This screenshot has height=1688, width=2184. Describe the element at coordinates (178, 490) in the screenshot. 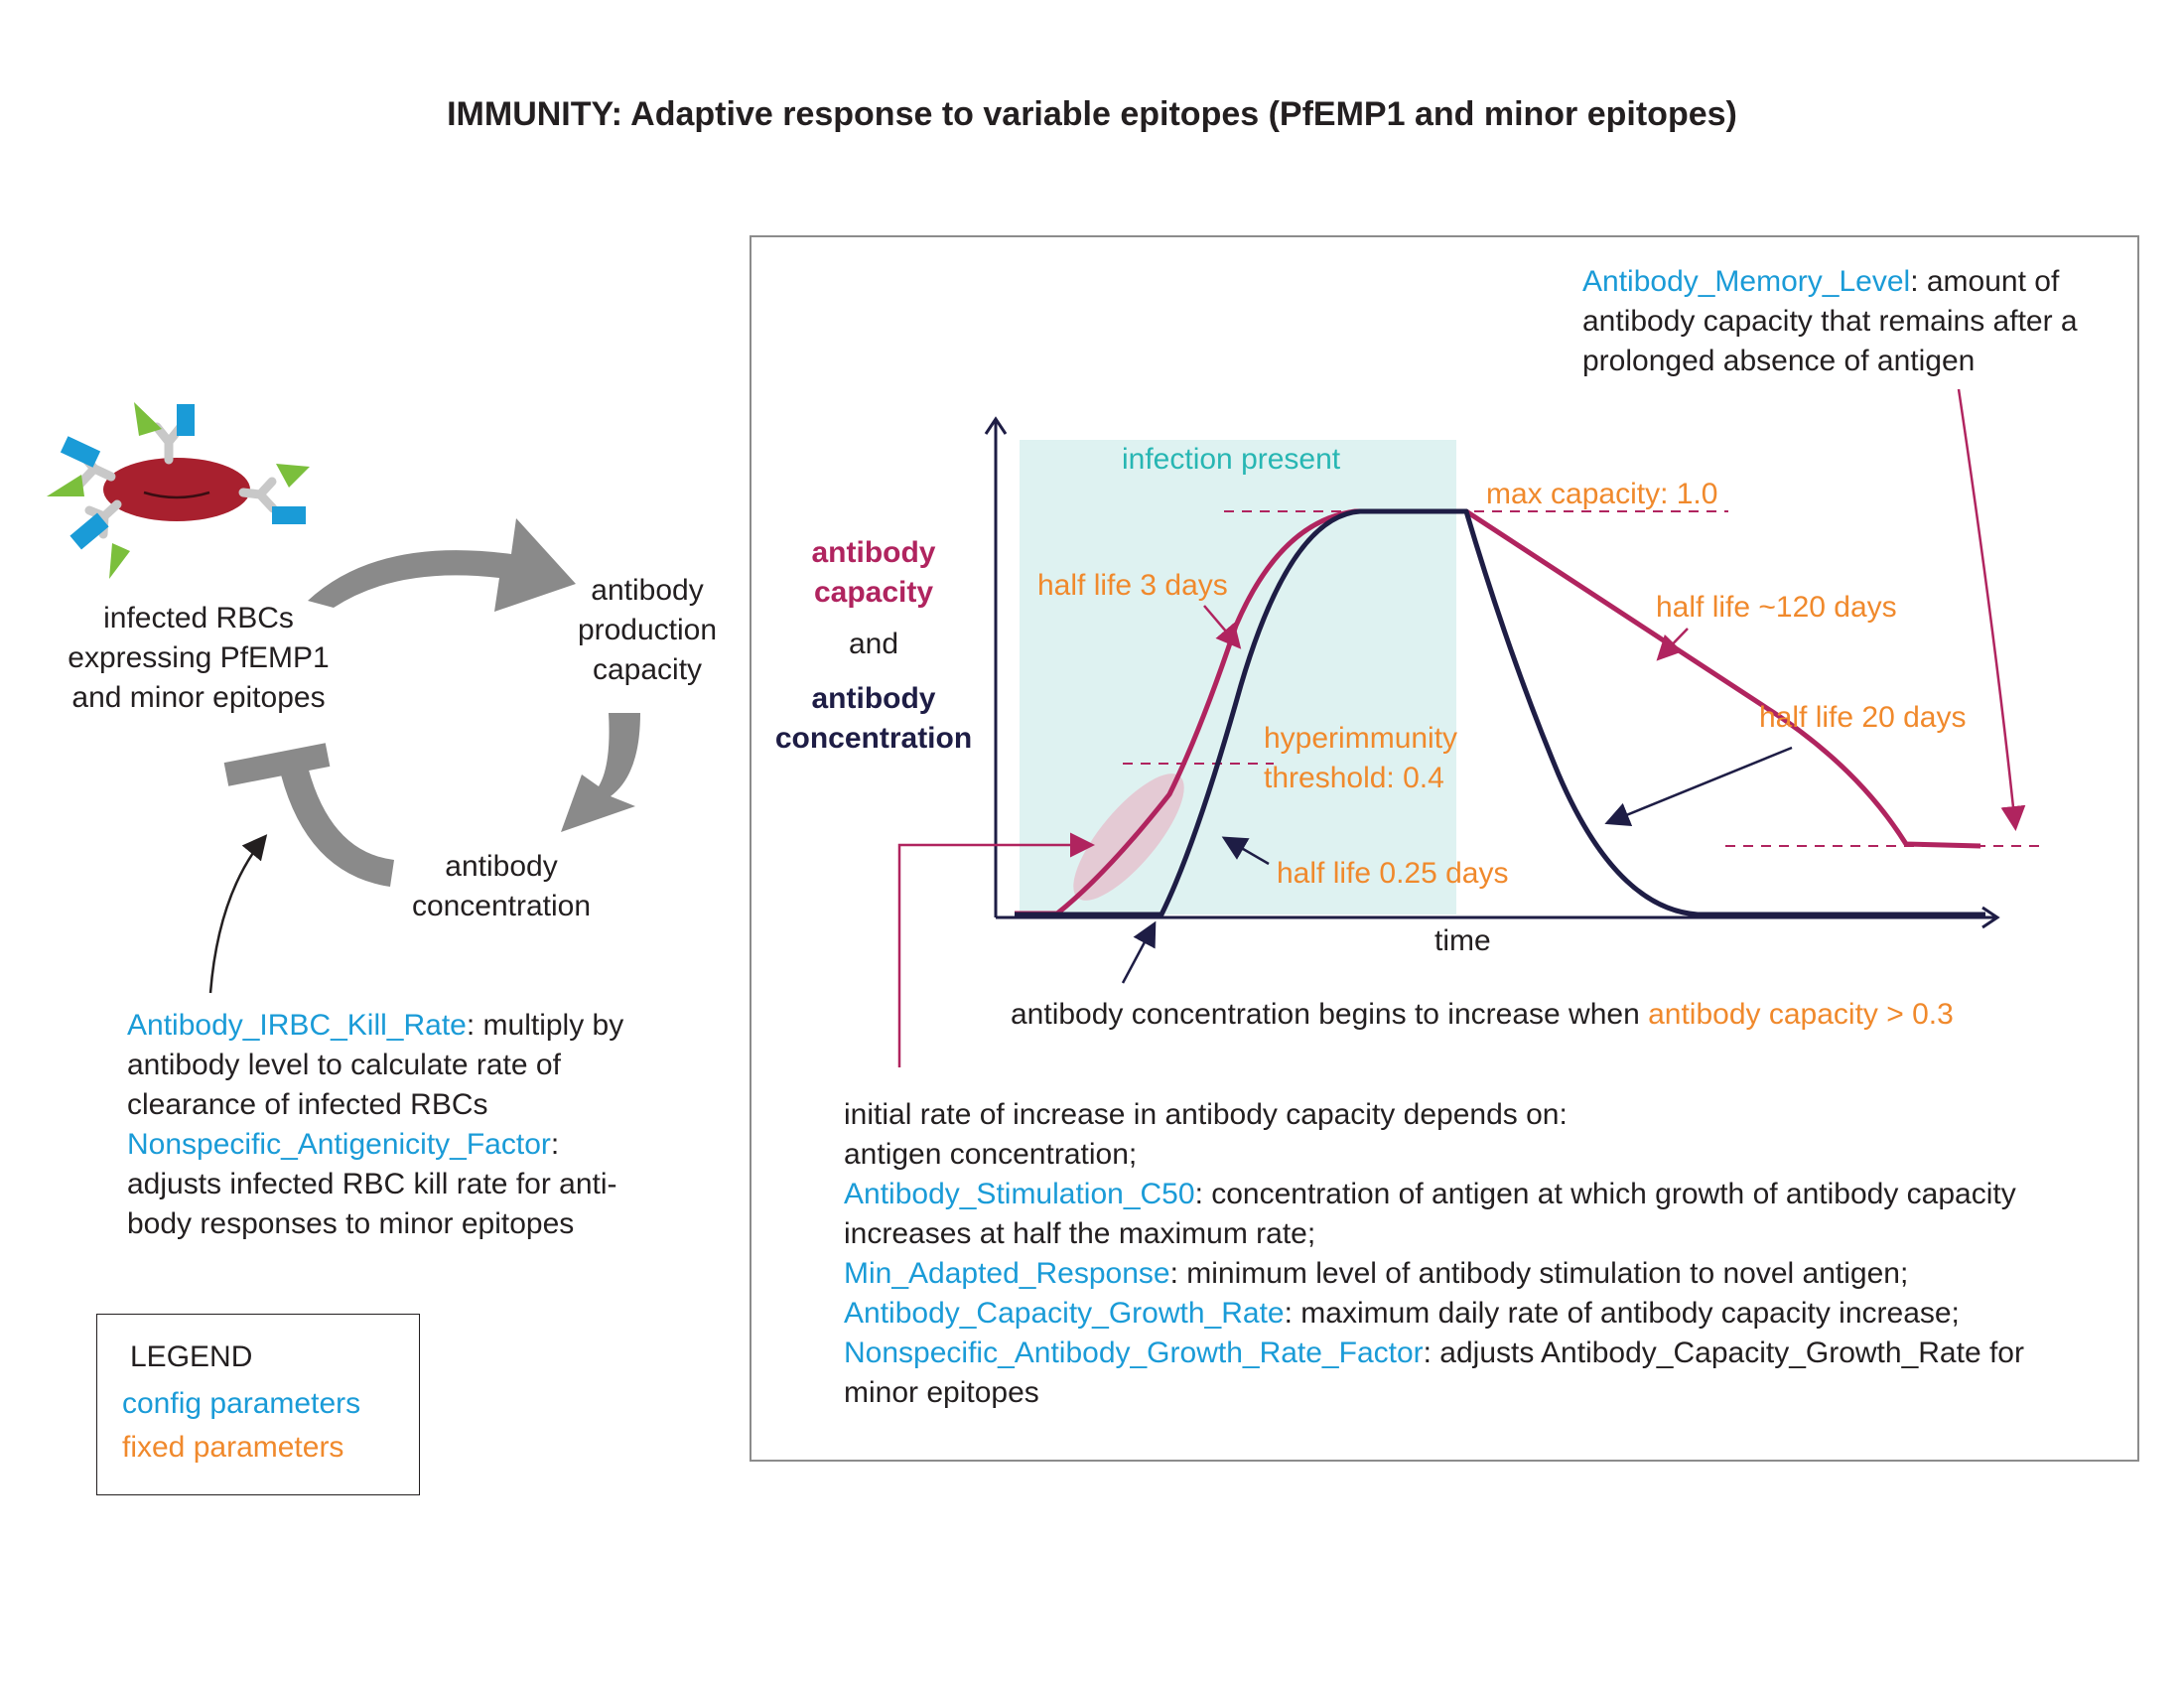

I see `infected-rbc-icon` at that location.